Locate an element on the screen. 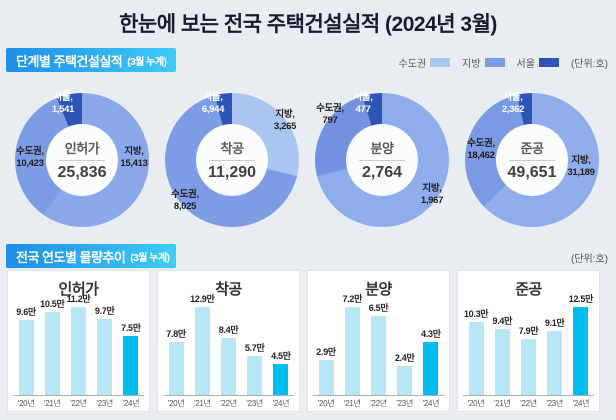 The height and width of the screenshot is (420, 616). bar-column: 4.5만 is located at coordinates (281, 372).